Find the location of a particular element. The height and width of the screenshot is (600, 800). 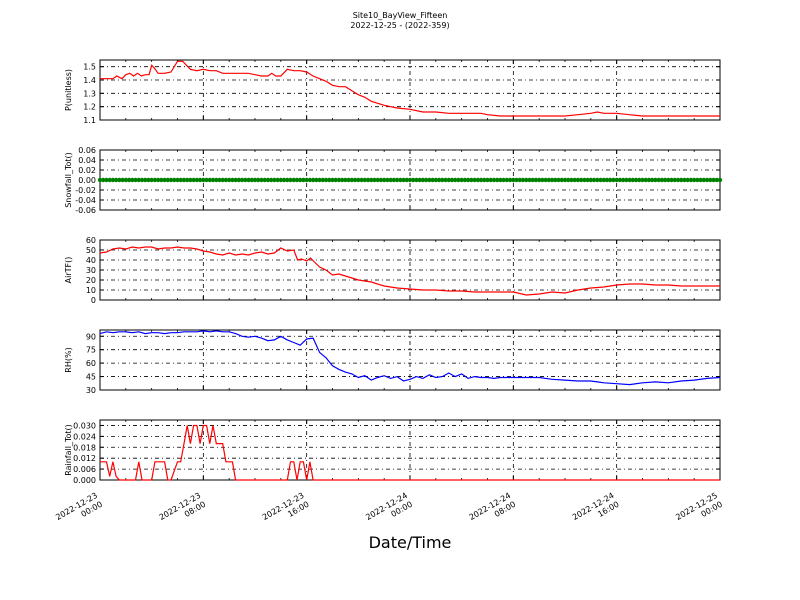

data-line is located at coordinates (409, 271).